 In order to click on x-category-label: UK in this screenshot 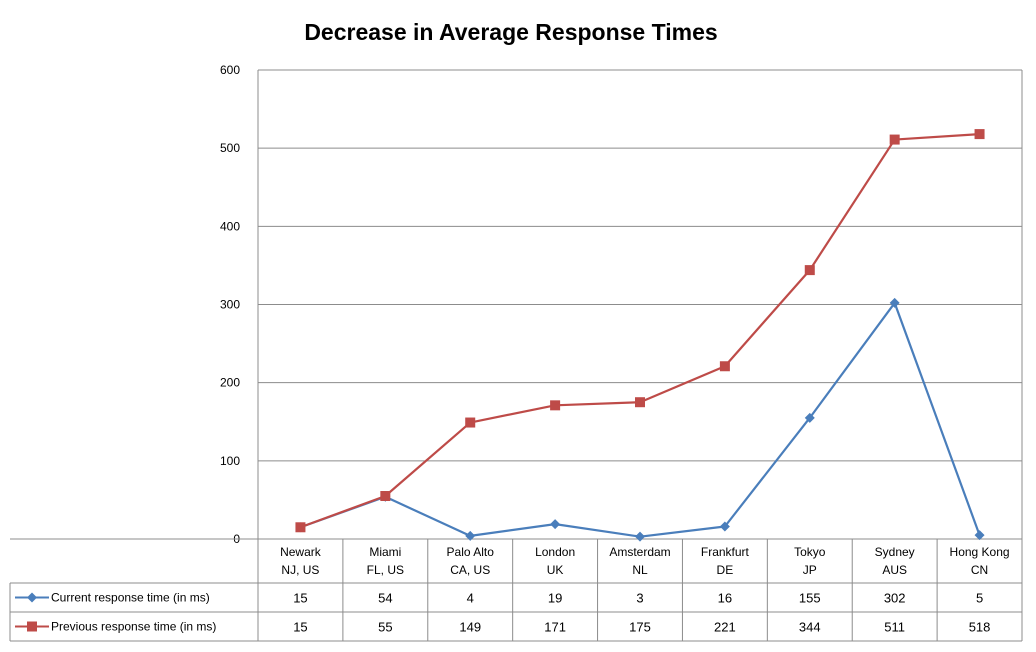, I will do `click(555, 570)`.